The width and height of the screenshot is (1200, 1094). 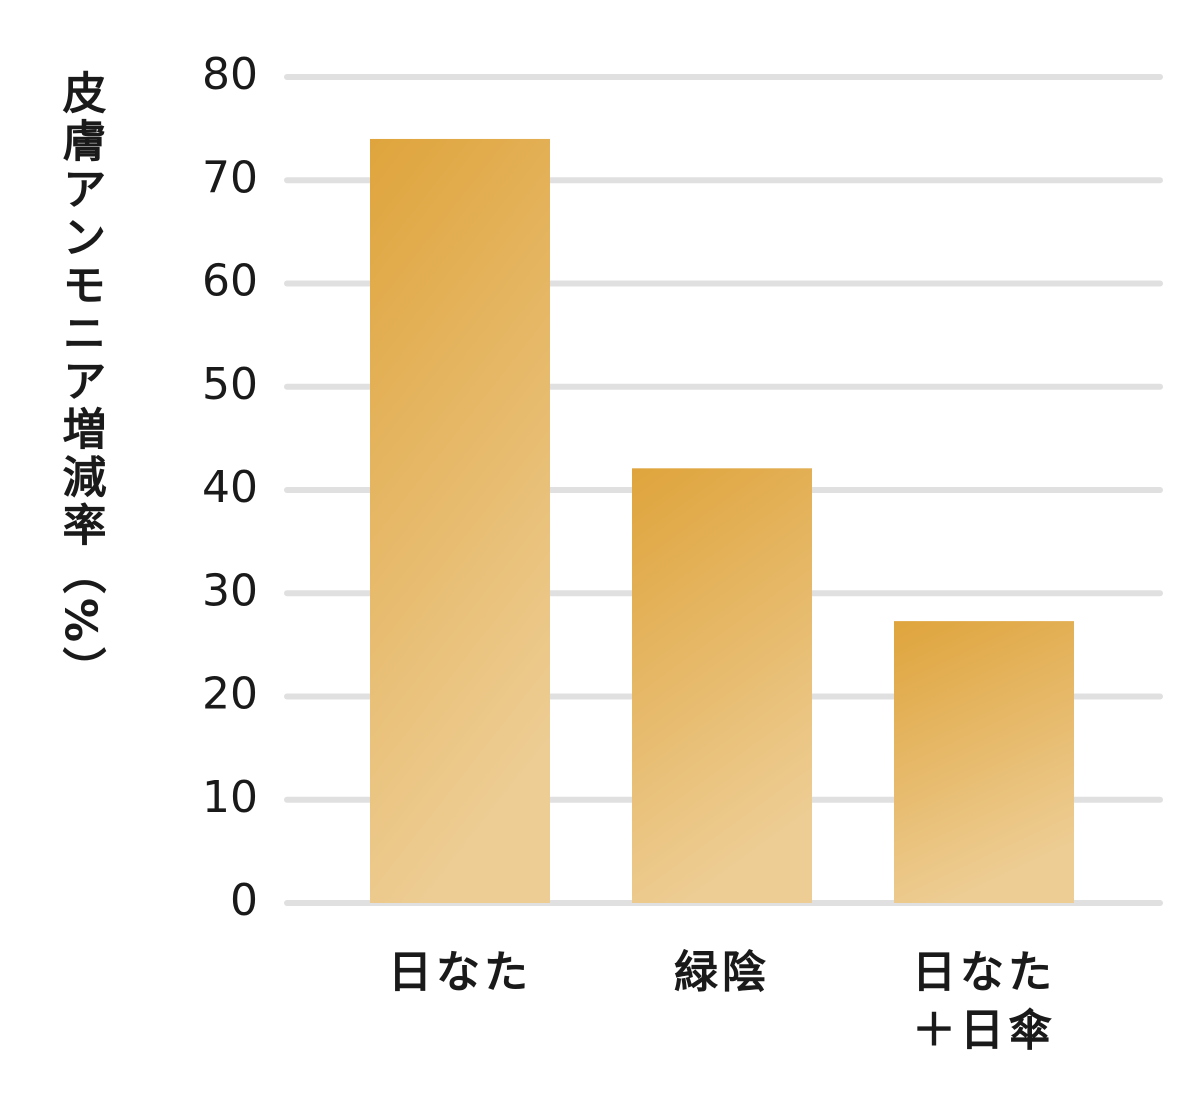 What do you see at coordinates (722, 972) in the screenshot?
I see `x-tick-label: 緑陰` at bounding box center [722, 972].